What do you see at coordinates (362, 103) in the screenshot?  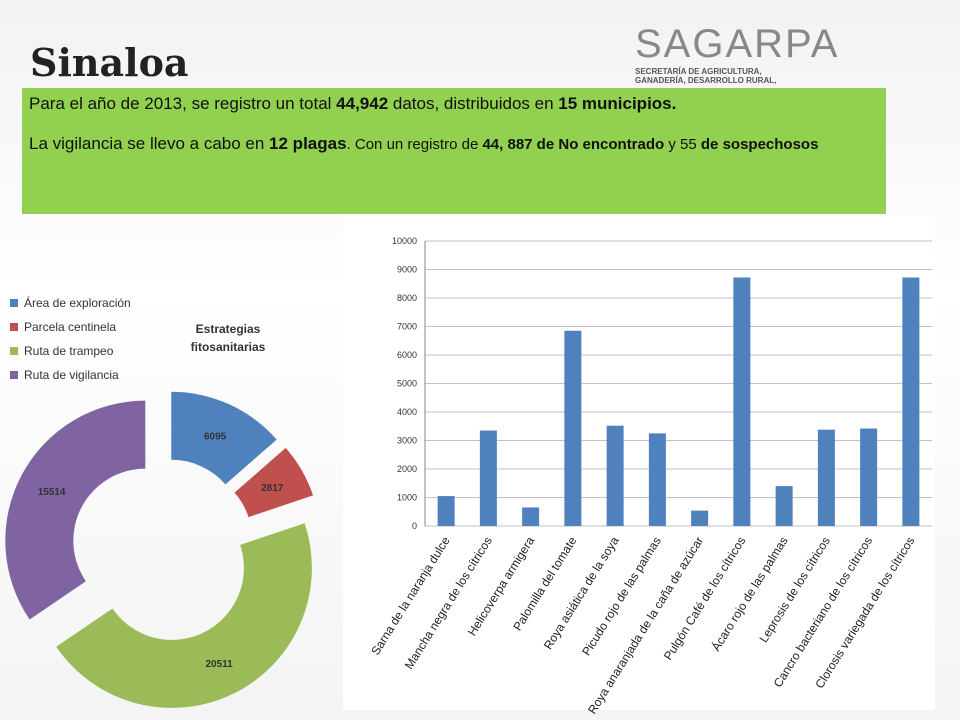 I see `text-run: 44,942` at bounding box center [362, 103].